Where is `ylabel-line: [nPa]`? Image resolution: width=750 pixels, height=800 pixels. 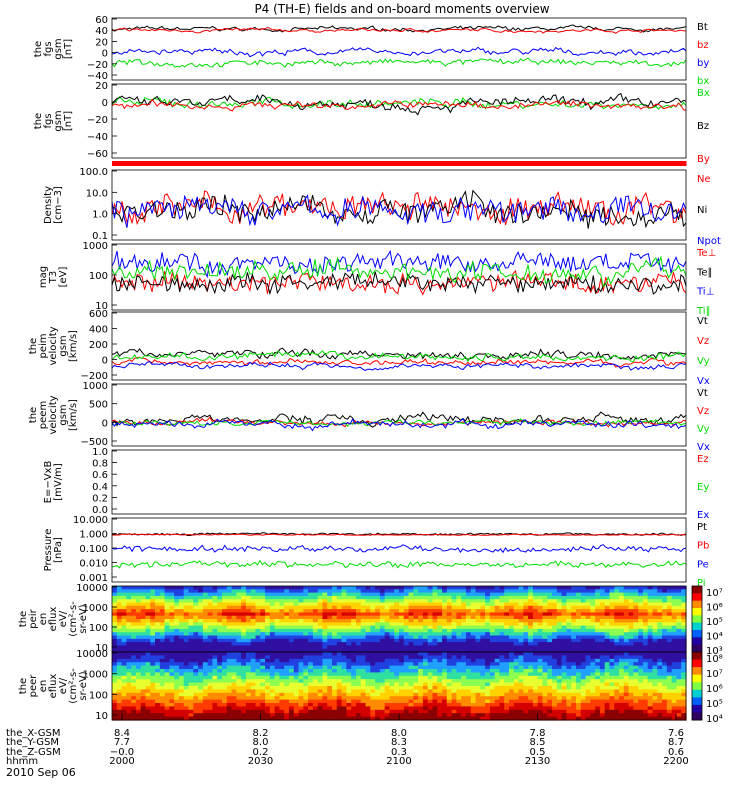
ylabel-line: [nPa] is located at coordinates (58, 550).